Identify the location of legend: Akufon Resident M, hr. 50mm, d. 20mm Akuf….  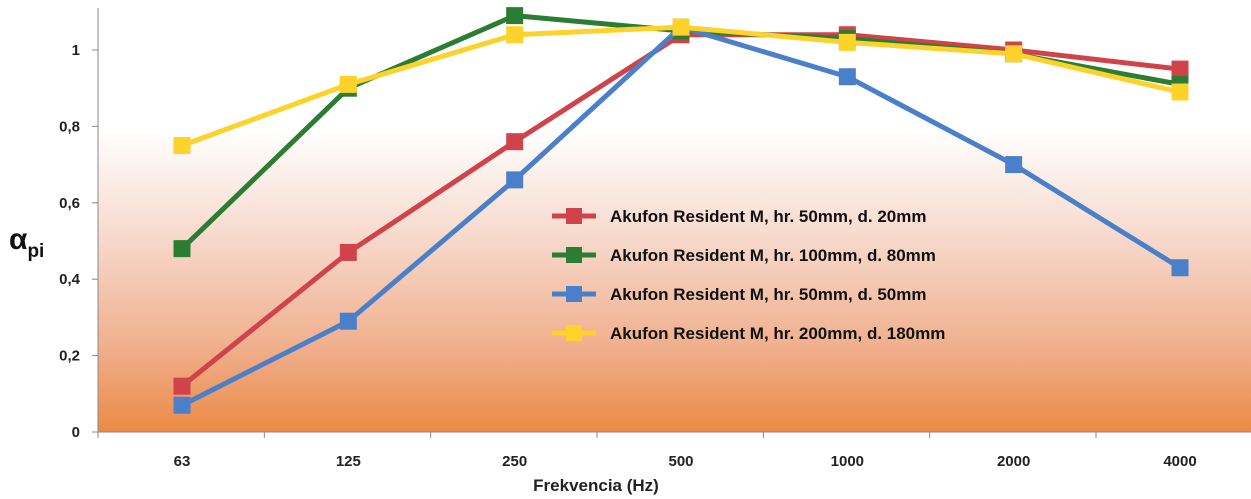
(748, 275).